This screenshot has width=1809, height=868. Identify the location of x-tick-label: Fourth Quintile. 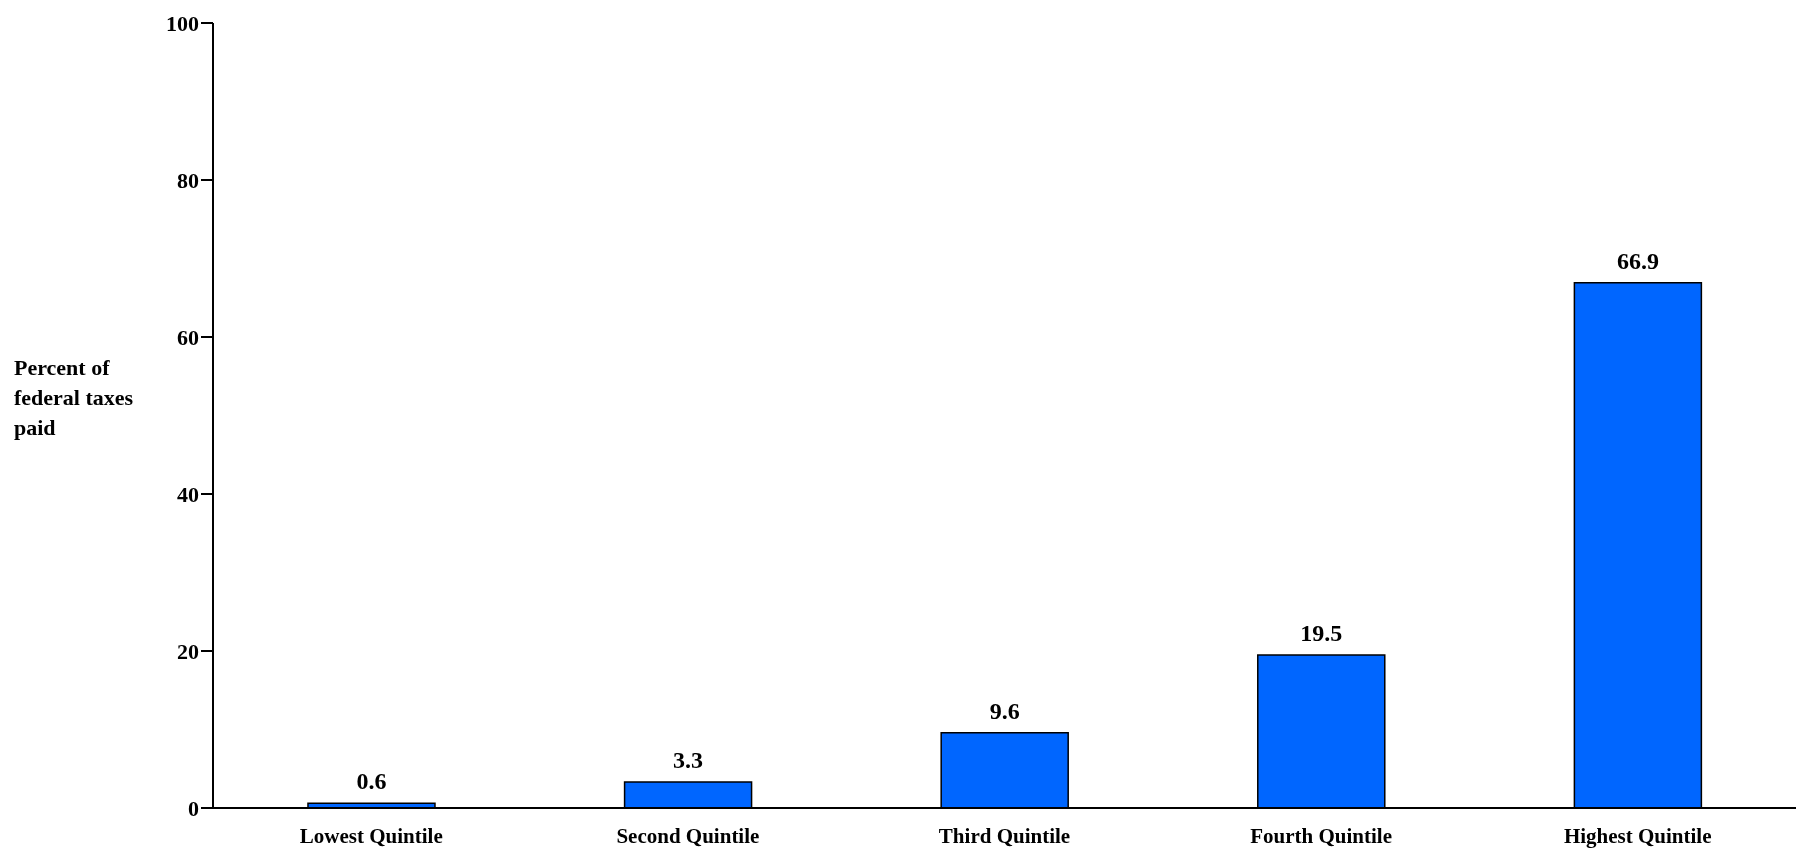
(1321, 835).